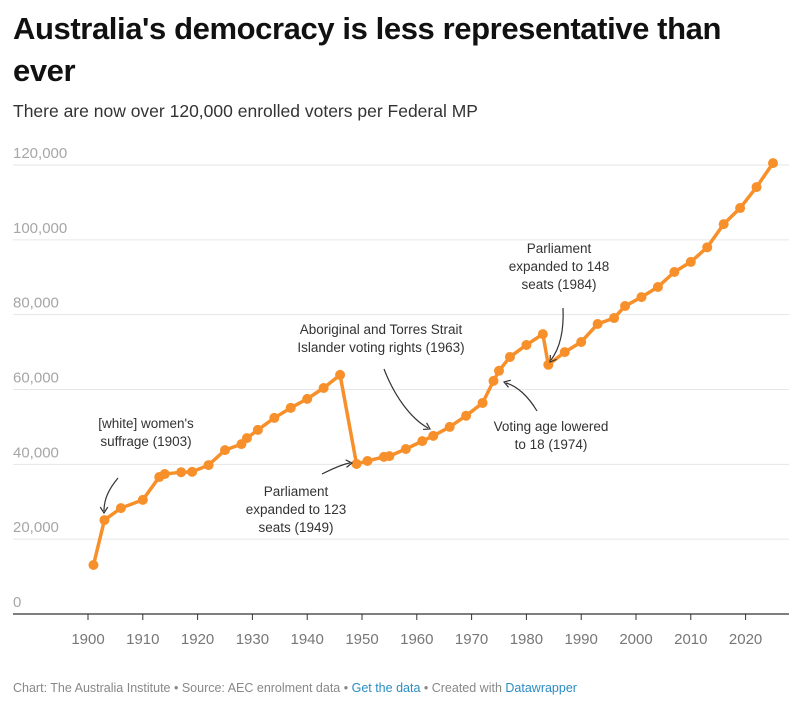 The height and width of the screenshot is (708, 801). Describe the element at coordinates (559, 266) in the screenshot. I see `annotation-text: expanded to 148` at that location.